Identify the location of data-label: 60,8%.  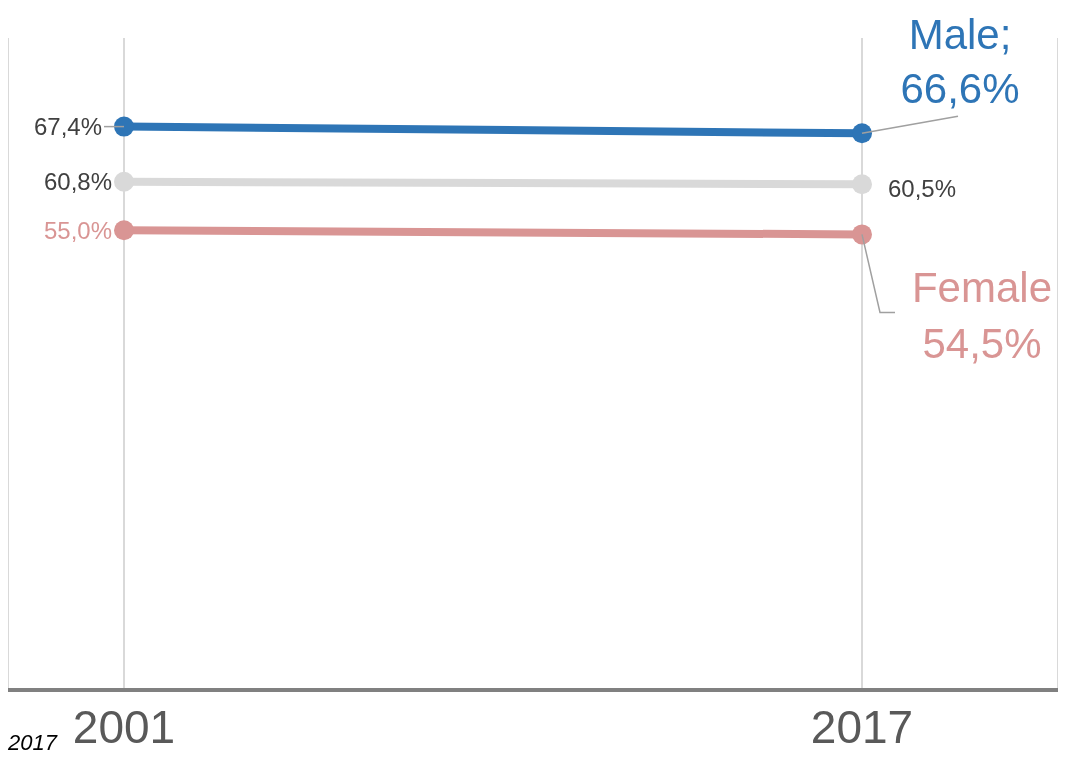
(77, 182).